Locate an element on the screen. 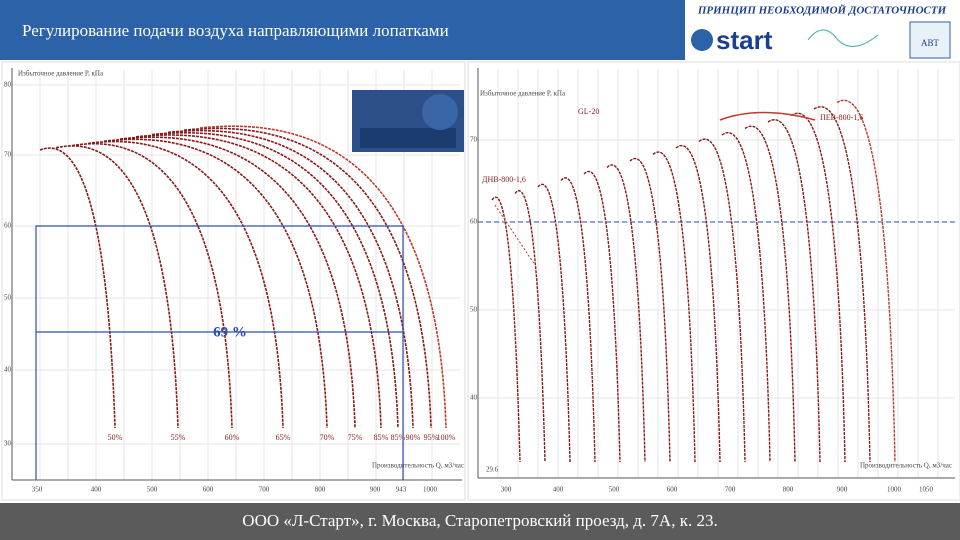 The image size is (960, 540). curve-label: 95% is located at coordinates (431, 437).